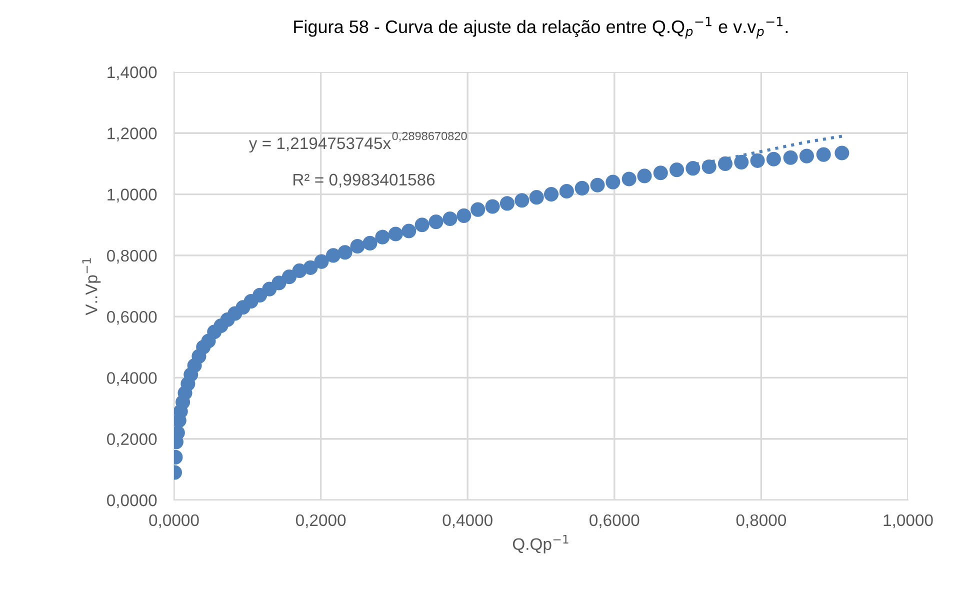 This screenshot has height=613, width=958. Describe the element at coordinates (761, 521) in the screenshot. I see `x-tick-label: 0,8000` at that location.